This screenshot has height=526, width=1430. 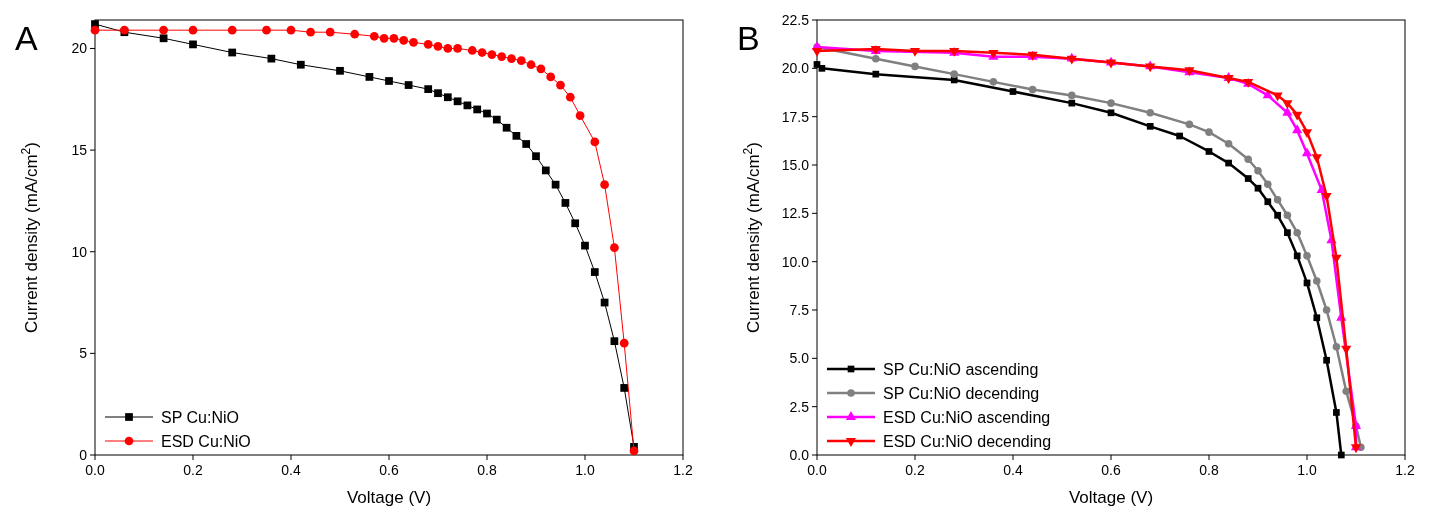 I want to click on legend-label: ESD Cu:NiO, so click(x=206, y=441).